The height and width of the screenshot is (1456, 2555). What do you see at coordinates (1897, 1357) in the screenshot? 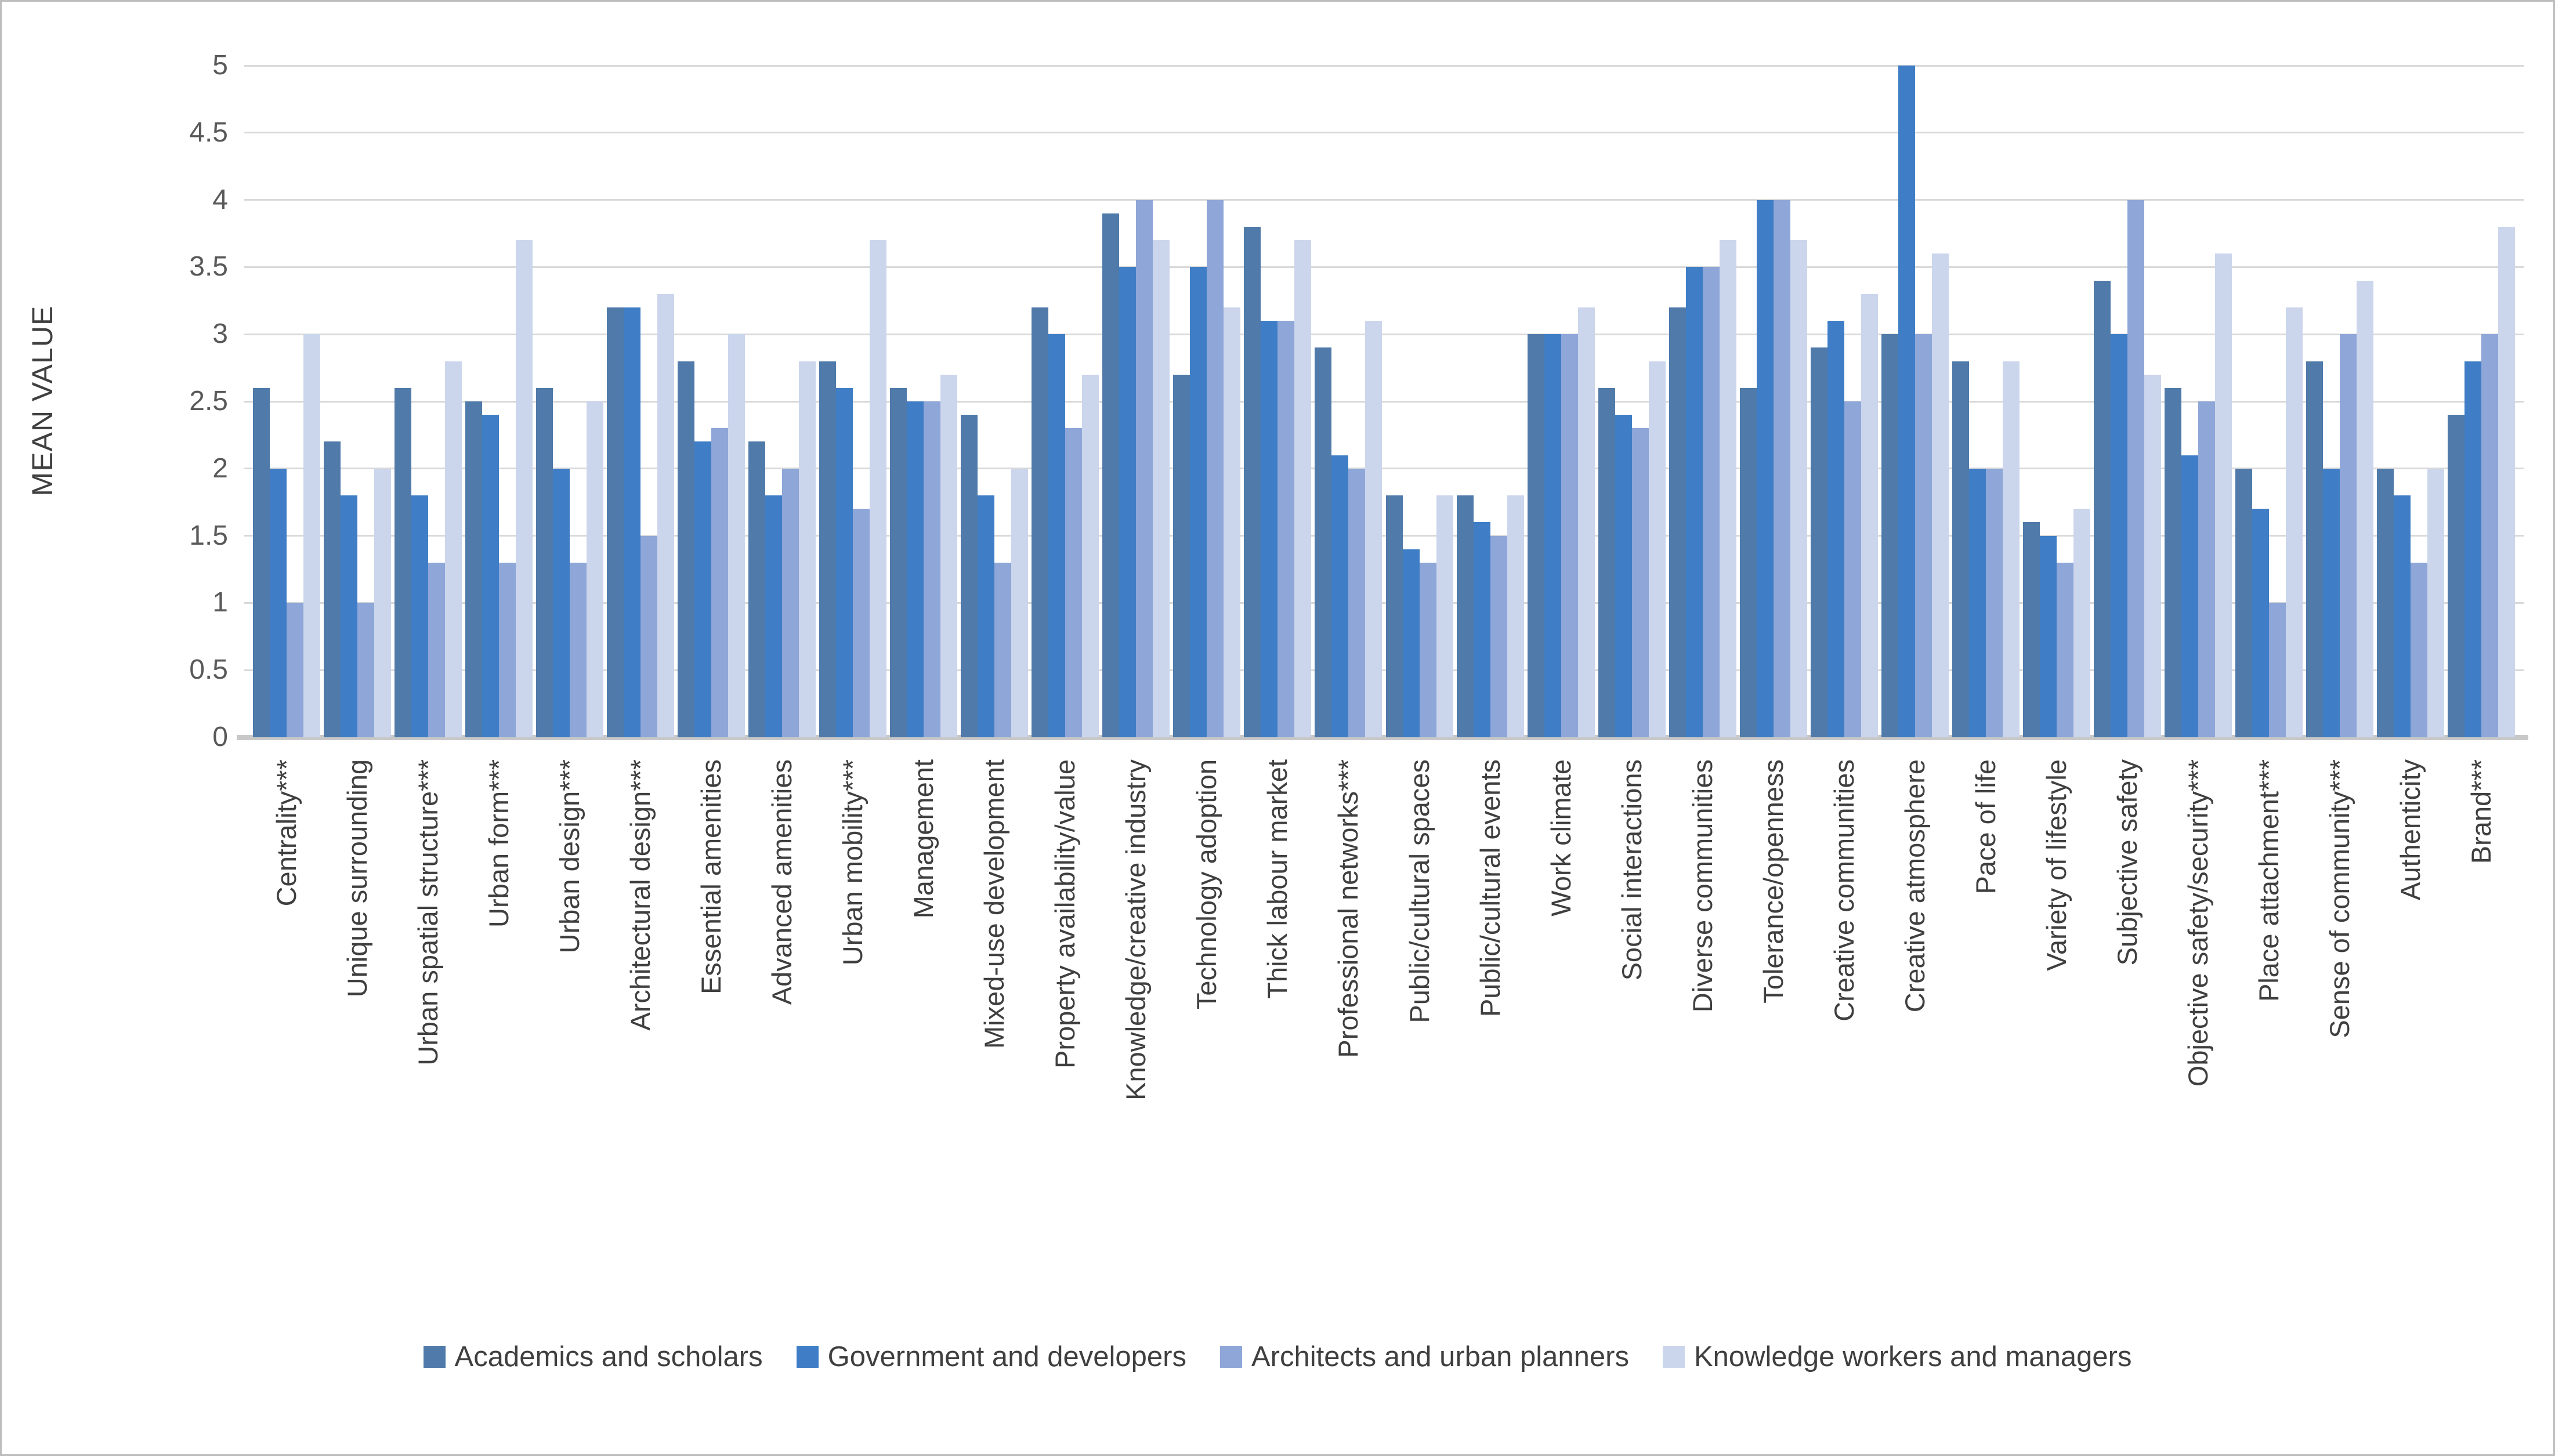
I see `legend-item: Knowledge workers and managers` at bounding box center [1897, 1357].